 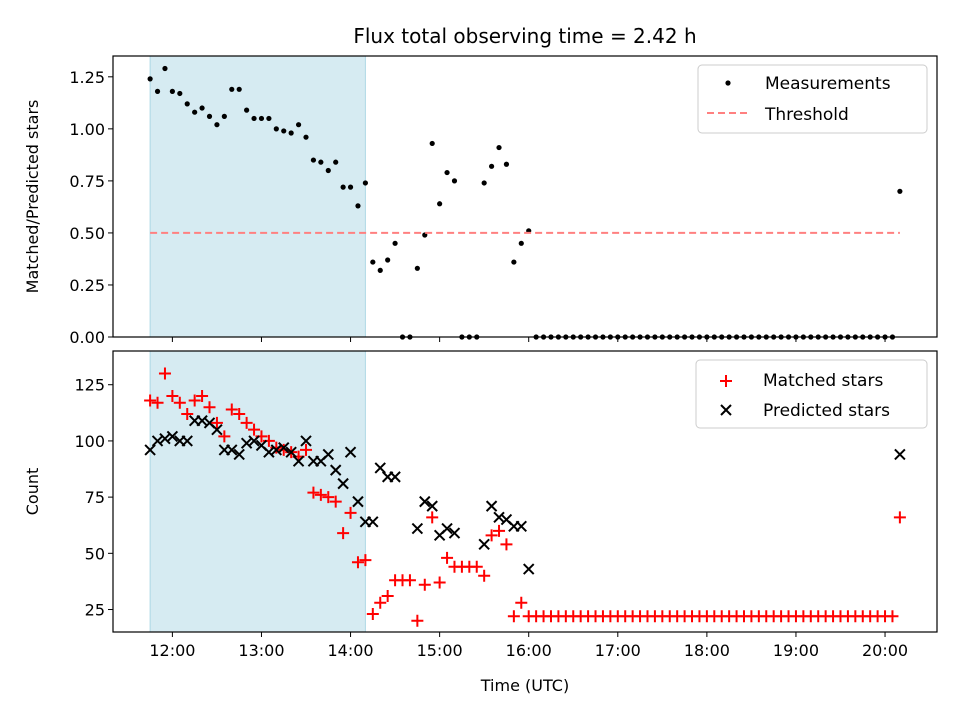 What do you see at coordinates (95, 497) in the screenshot?
I see `y-tick-label: 75` at bounding box center [95, 497].